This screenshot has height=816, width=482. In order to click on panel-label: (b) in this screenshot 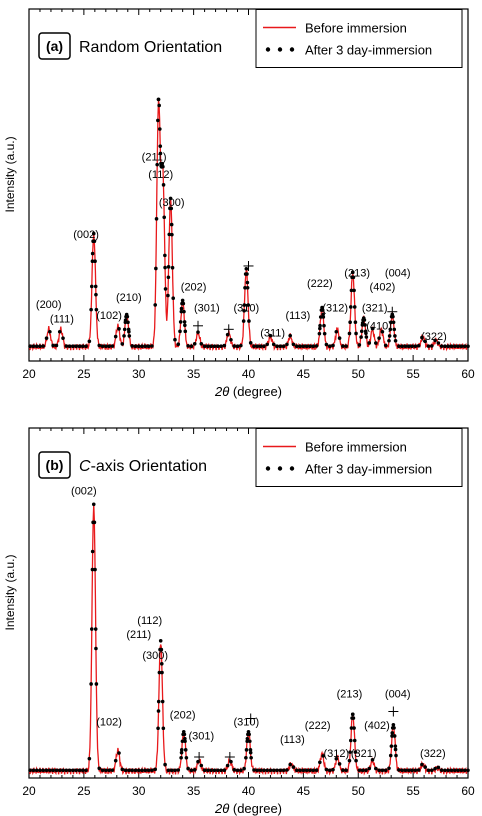, I will do `click(55, 465)`.